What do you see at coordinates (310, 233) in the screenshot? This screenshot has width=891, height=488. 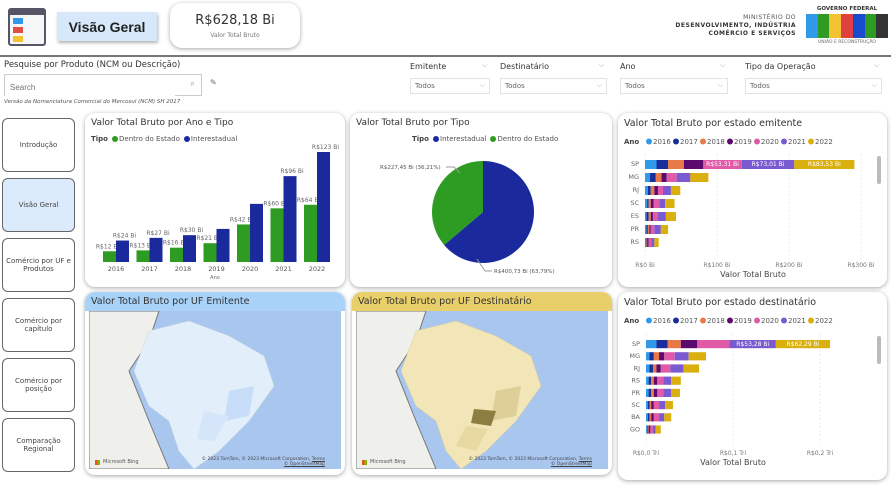 I see `bar-dentro-2022` at bounding box center [310, 233].